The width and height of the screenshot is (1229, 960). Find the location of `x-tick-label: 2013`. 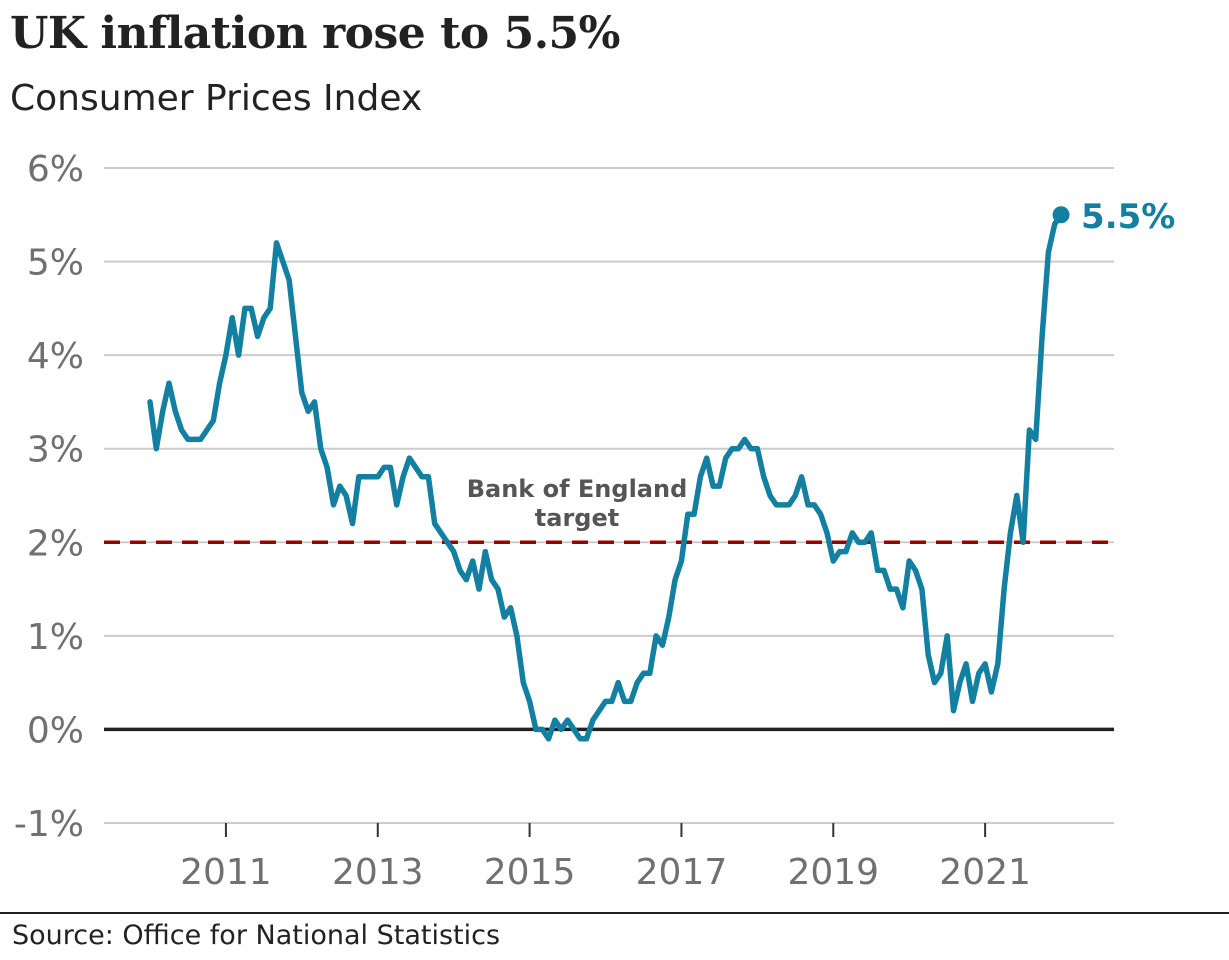

x-tick-label: 2013 is located at coordinates (378, 872).